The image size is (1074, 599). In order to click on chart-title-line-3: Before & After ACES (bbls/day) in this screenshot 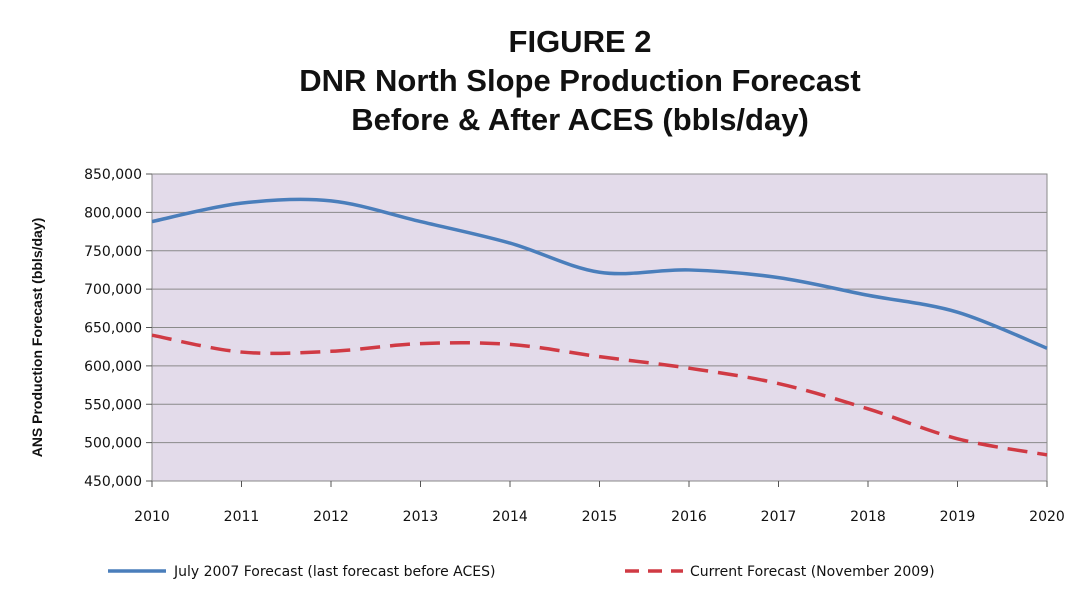, I will do `click(580, 119)`.